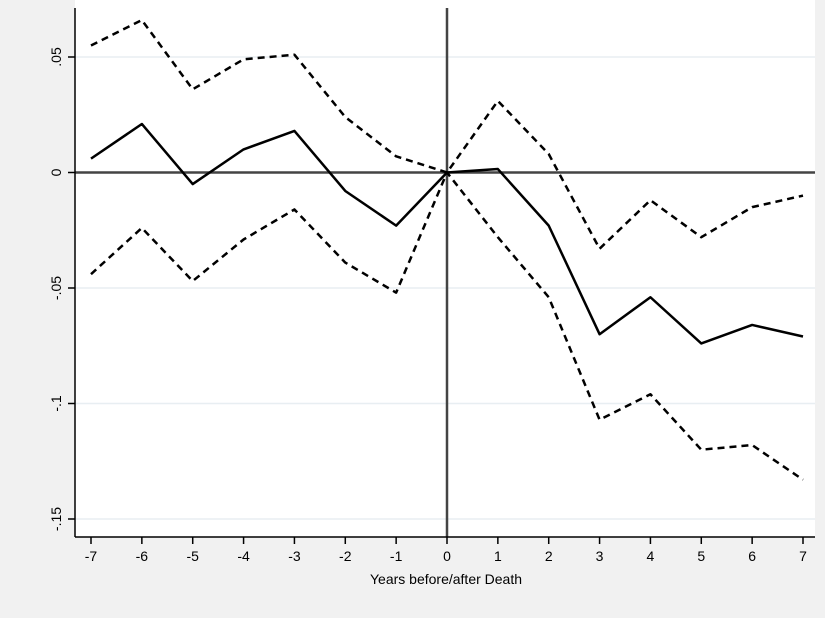  I want to click on x-axis-title: Years before/after Death, so click(446, 579).